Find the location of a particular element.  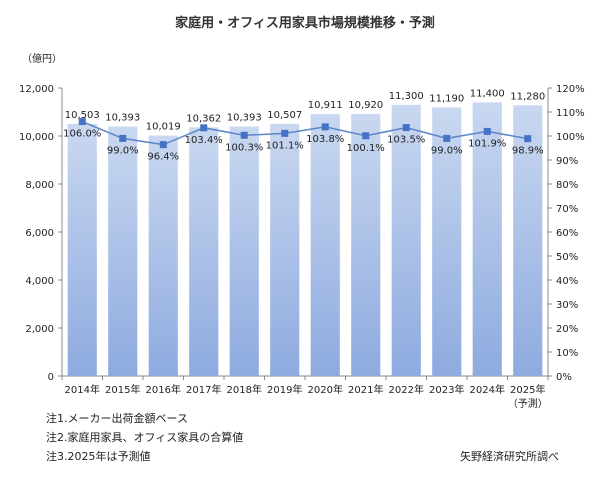

x-tick-sublabel: （予測） is located at coordinates (528, 403).